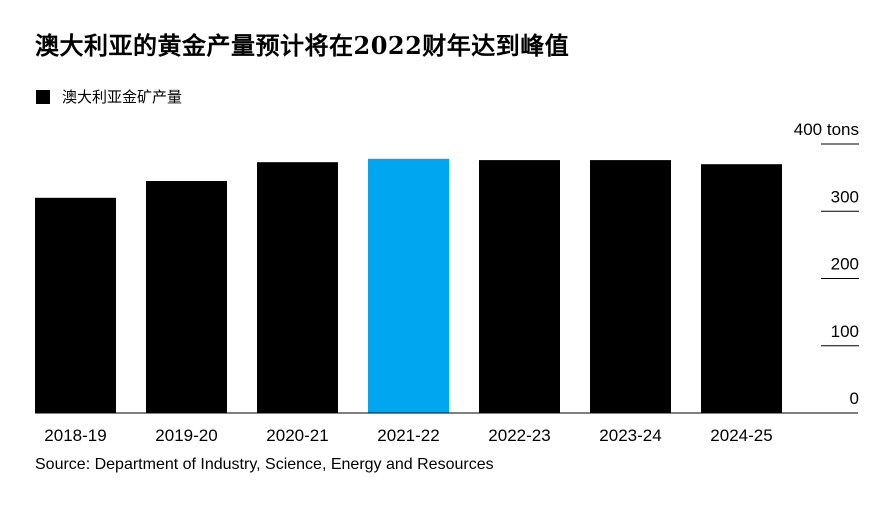 This screenshot has width=889, height=508. What do you see at coordinates (845, 264) in the screenshot?
I see `y-tick-label: 200` at bounding box center [845, 264].